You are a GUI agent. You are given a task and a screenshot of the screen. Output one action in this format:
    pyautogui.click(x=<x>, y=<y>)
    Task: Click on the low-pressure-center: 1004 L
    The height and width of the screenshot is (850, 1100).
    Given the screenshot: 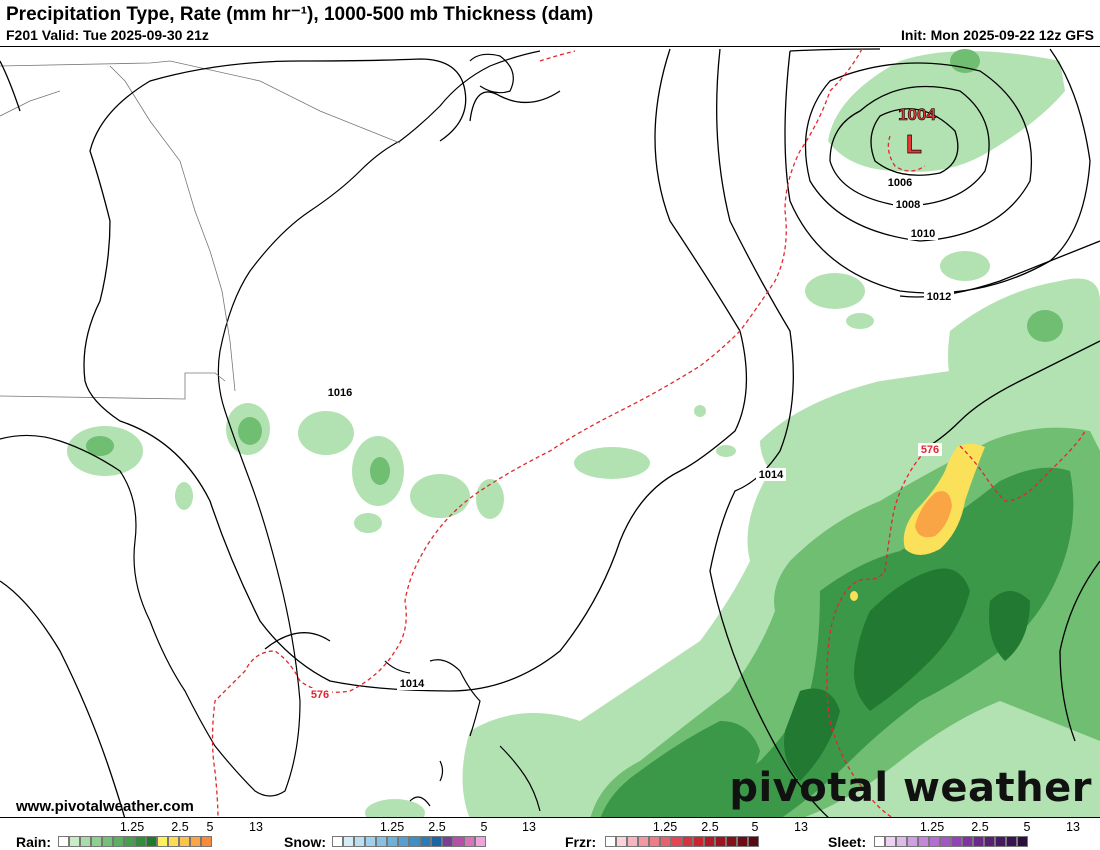 What is the action you would take?
    pyautogui.click(x=917, y=132)
    